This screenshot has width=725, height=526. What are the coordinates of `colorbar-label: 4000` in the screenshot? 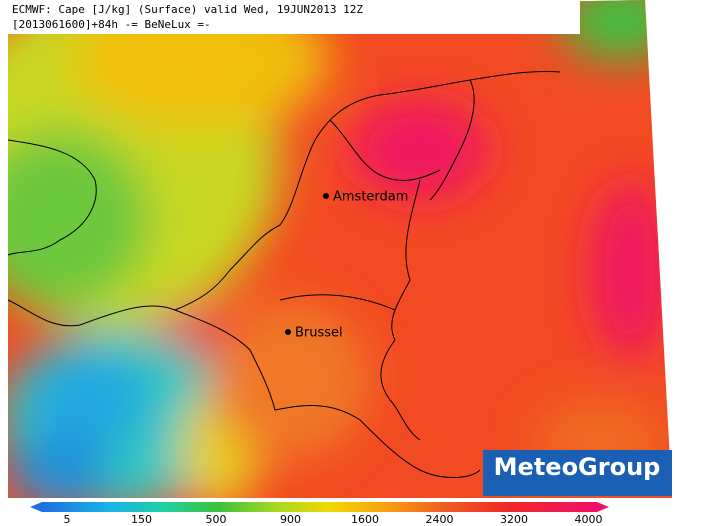 It's located at (589, 519).